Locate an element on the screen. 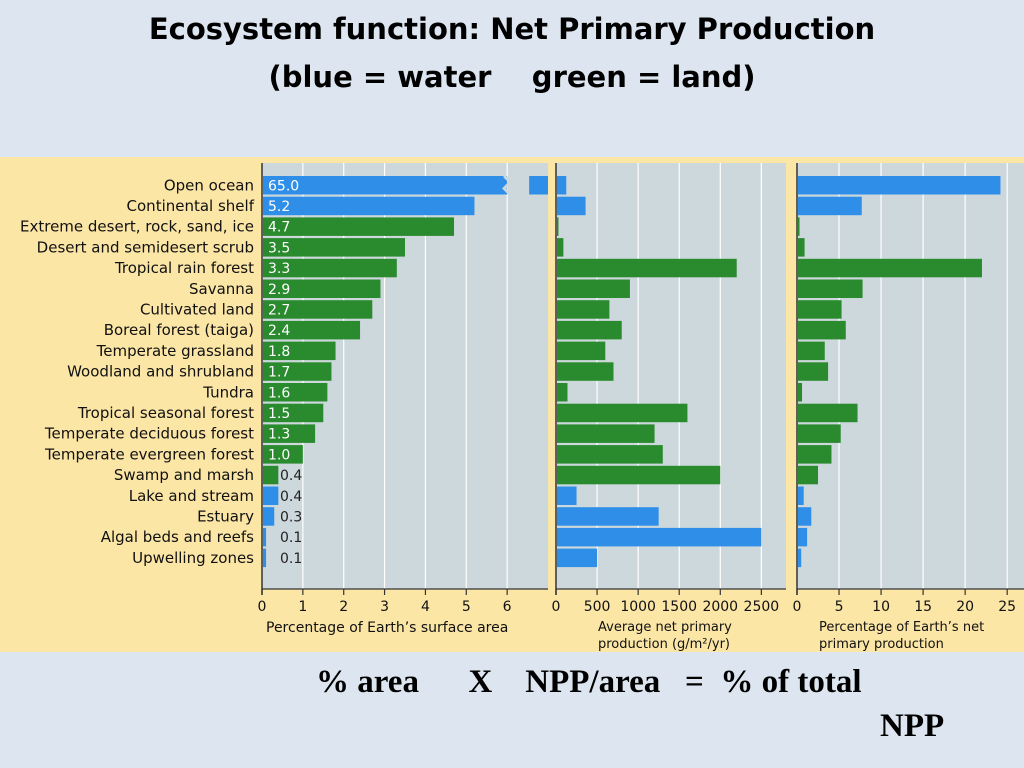 Image resolution: width=1024 pixels, height=768 pixels. category-label-7: Boreal forest (taiga) is located at coordinates (179, 330).